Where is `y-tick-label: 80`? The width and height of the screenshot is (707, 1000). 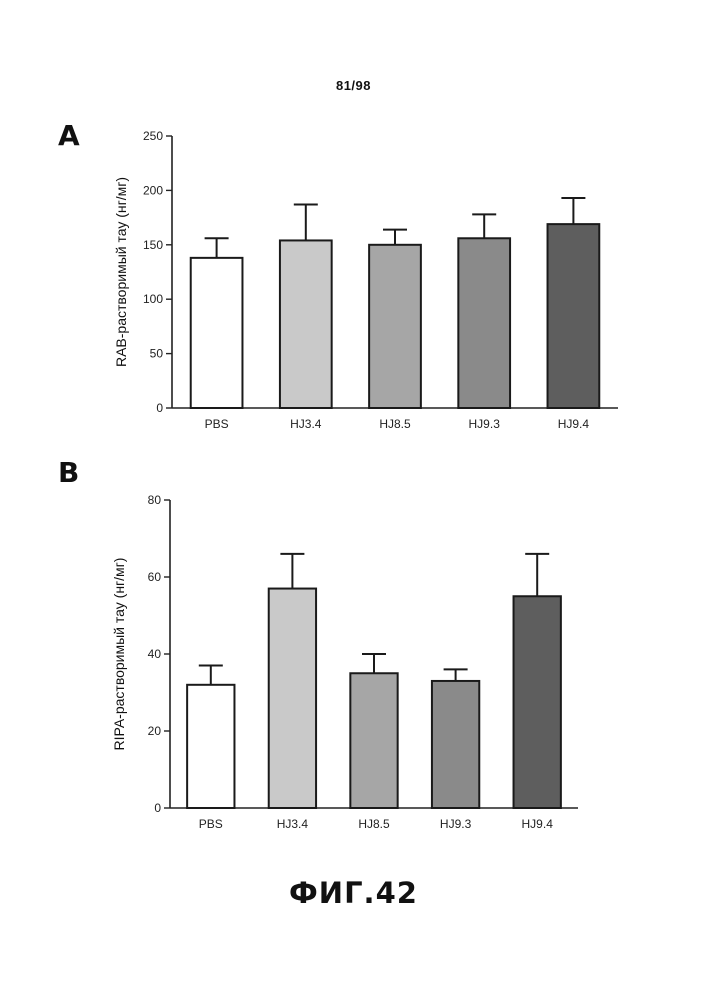 y-tick-label: 80 is located at coordinates (155, 500).